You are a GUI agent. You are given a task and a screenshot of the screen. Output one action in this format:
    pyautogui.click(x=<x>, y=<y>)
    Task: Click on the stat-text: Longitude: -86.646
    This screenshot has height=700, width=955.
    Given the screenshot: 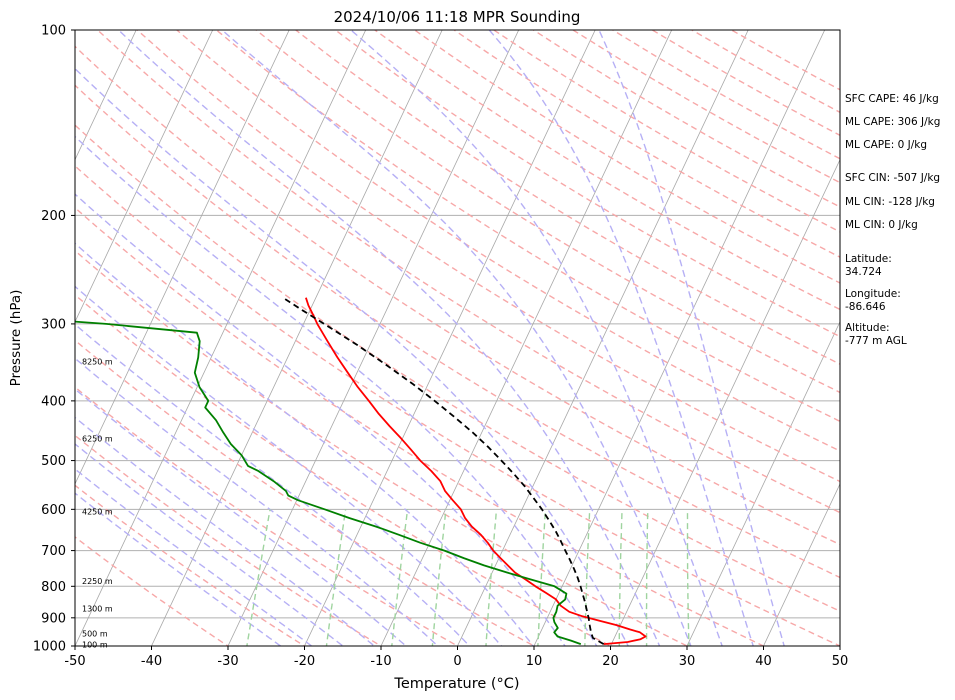 What is the action you would take?
    pyautogui.click(x=873, y=300)
    